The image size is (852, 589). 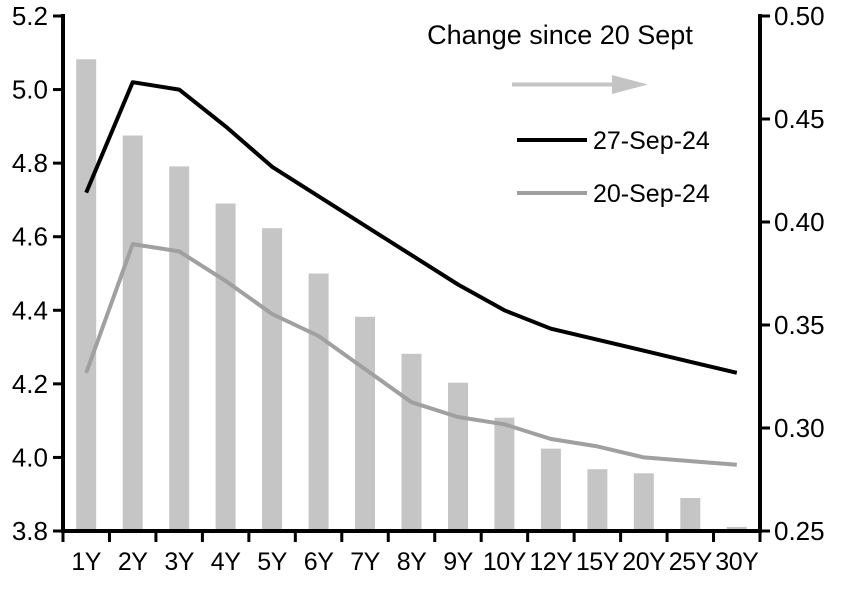 What do you see at coordinates (799, 531) in the screenshot?
I see `right-tick-label: 0.25` at bounding box center [799, 531].